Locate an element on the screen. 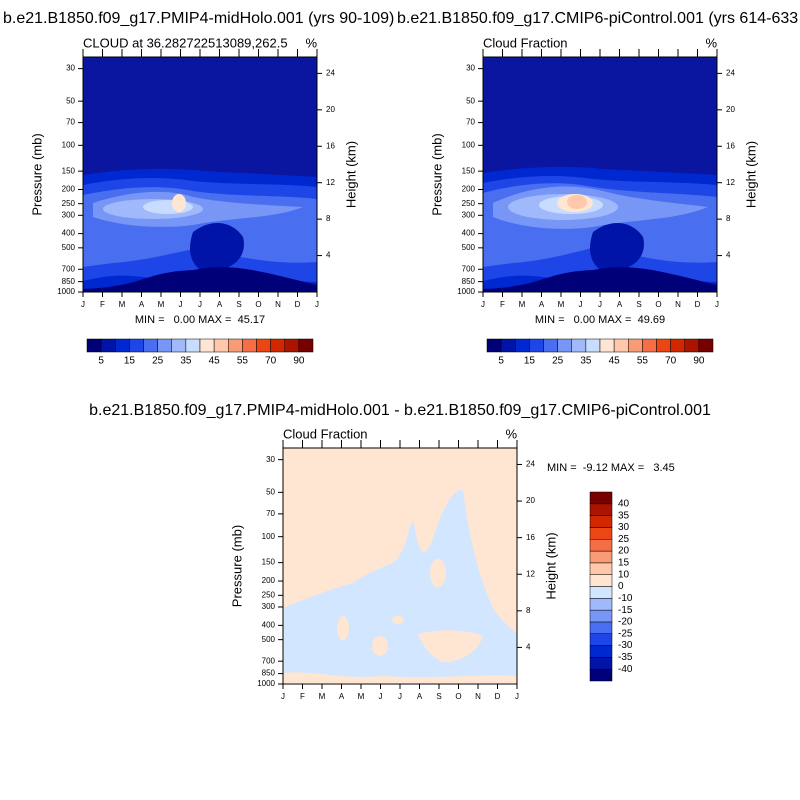  y-tick-label: 200 is located at coordinates (269, 580).